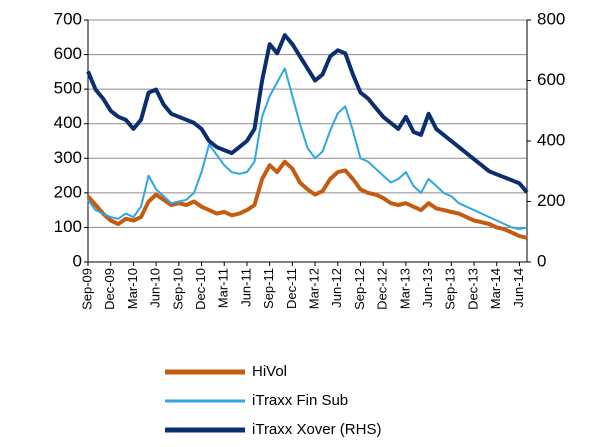 This screenshot has height=447, width=609. Describe the element at coordinates (314, 288) in the screenshot. I see `x-tick-label: Mar-12` at that location.